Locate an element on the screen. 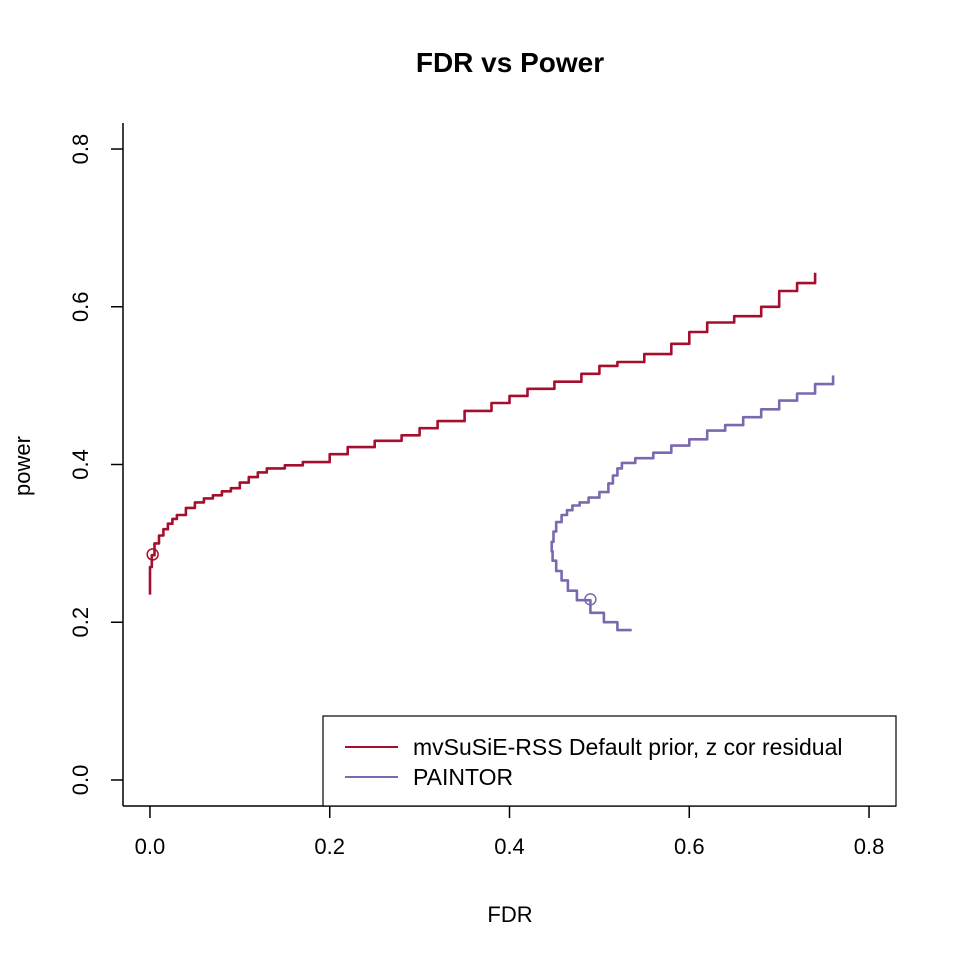 The height and width of the screenshot is (960, 960). chart-title: FDR vs Power is located at coordinates (510, 62).